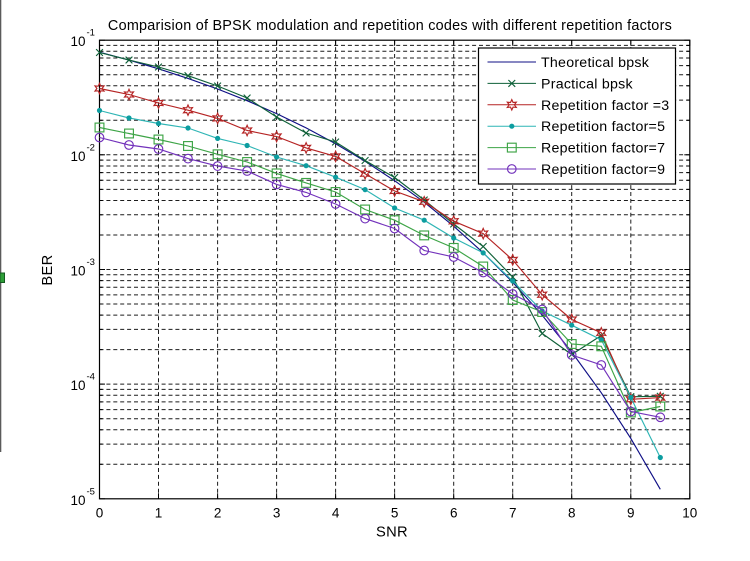 This screenshot has height=561, width=750. I want to click on svg-text: Repetition factor =3, so click(605, 106).